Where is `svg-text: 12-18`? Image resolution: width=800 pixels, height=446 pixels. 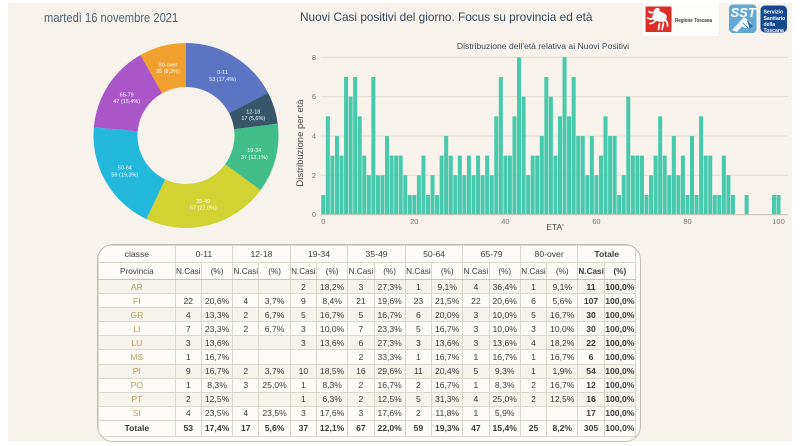 svg-text: 12-18 is located at coordinates (253, 112).